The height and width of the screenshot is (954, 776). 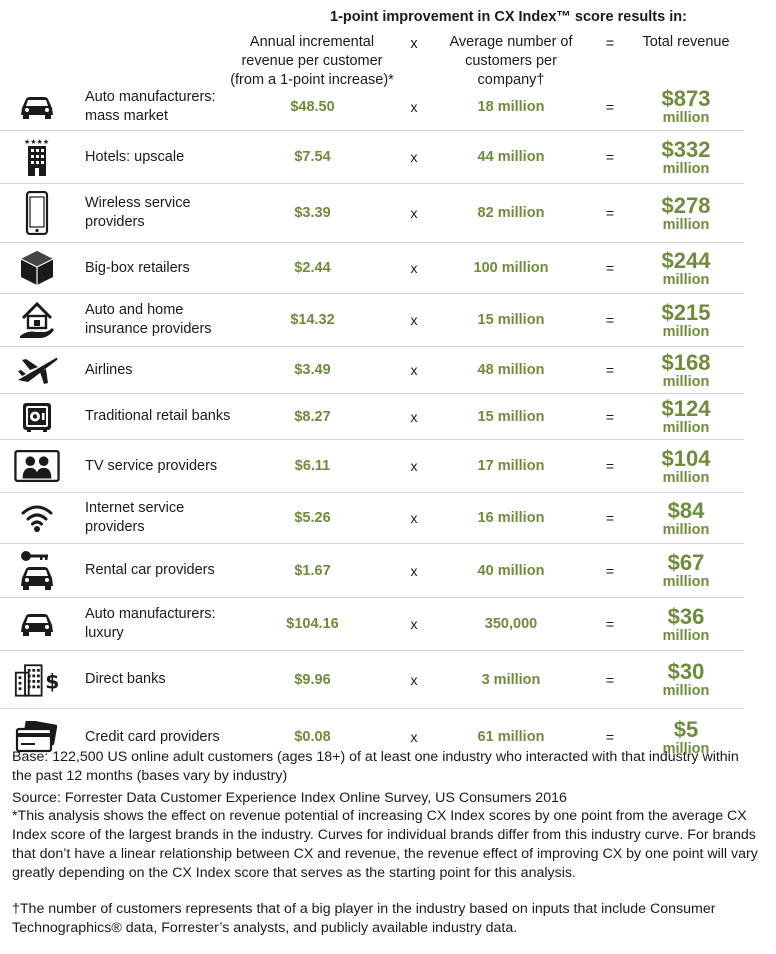 What do you see at coordinates (511, 679) in the screenshot?
I see `customer-count: 3 million` at bounding box center [511, 679].